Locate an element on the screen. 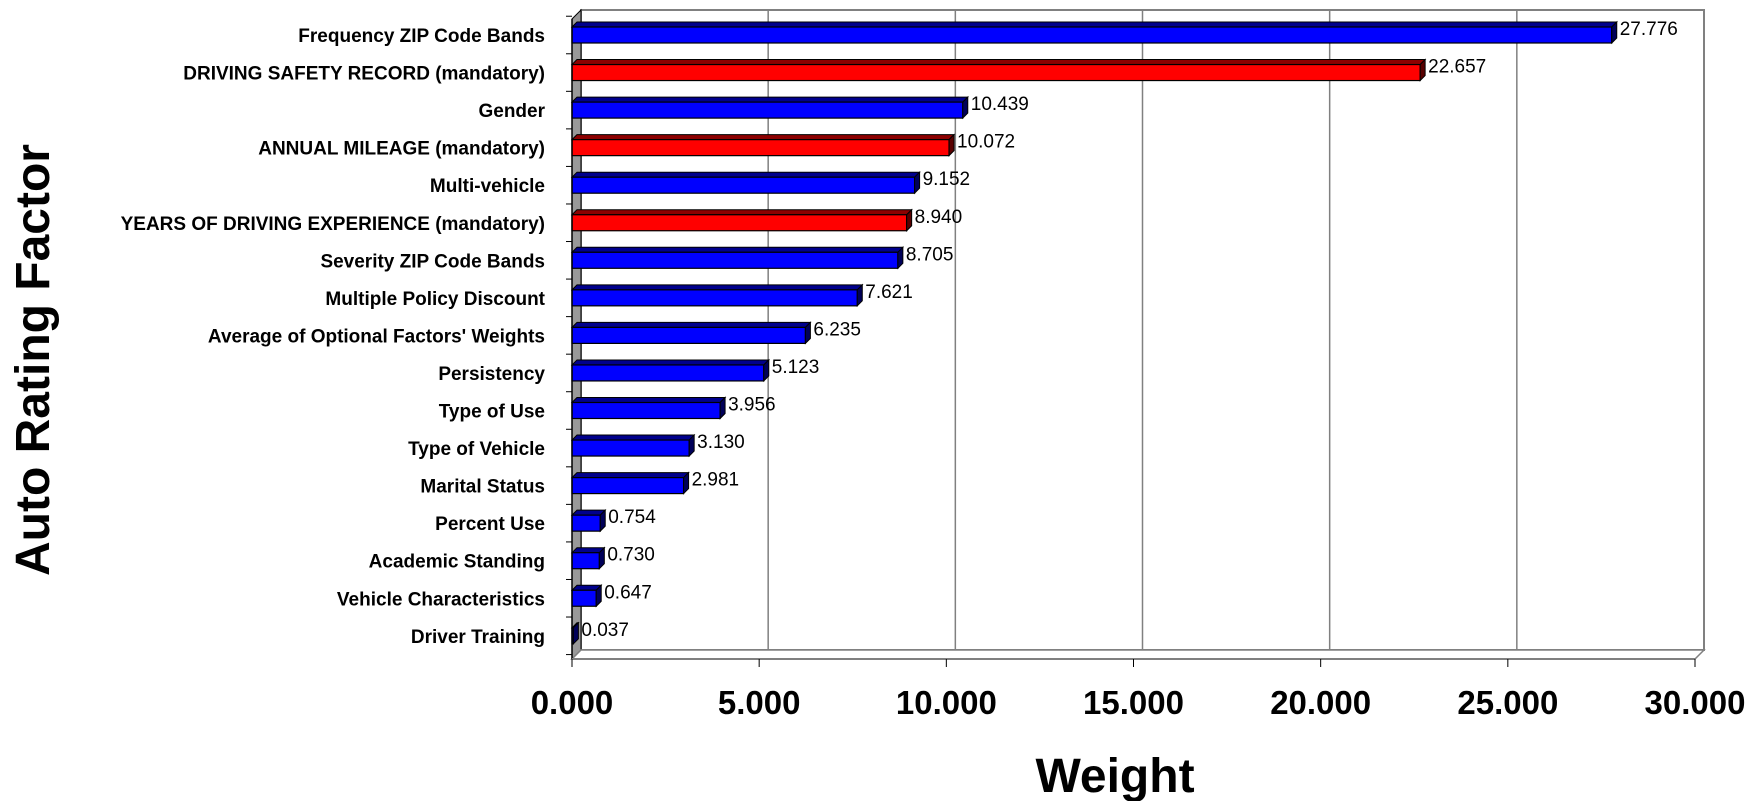  data-label: 22.657 is located at coordinates (1457, 67).